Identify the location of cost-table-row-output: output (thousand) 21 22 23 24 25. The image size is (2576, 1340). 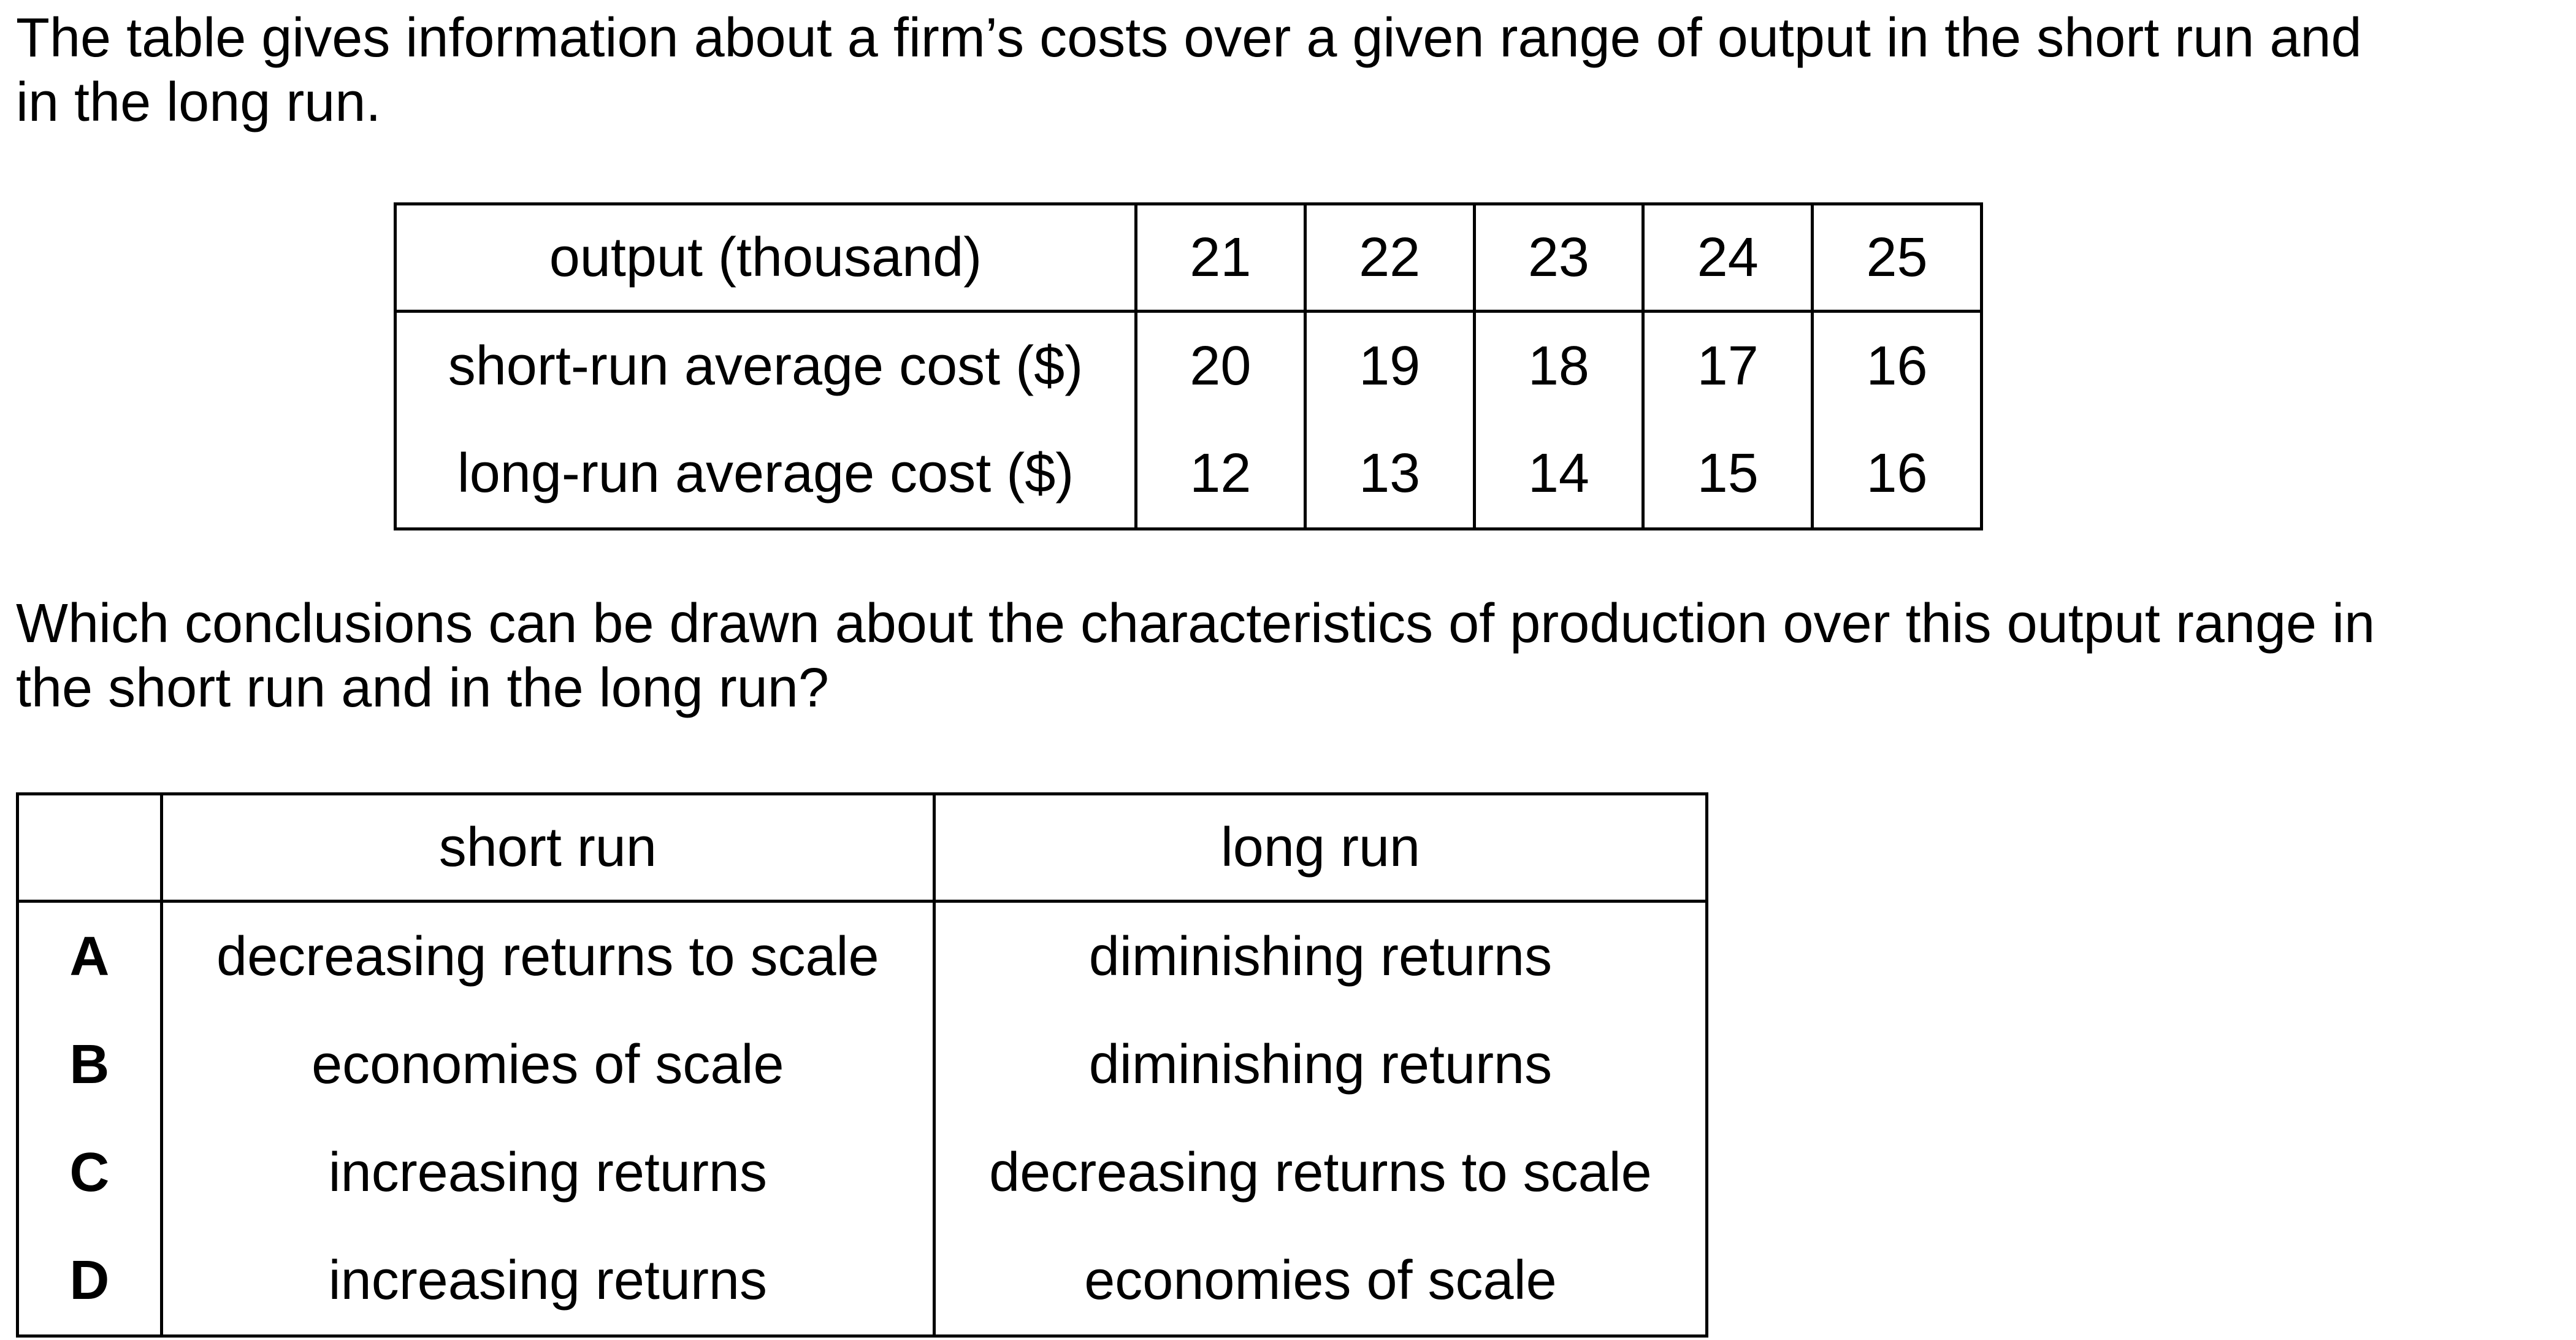
(1188, 258).